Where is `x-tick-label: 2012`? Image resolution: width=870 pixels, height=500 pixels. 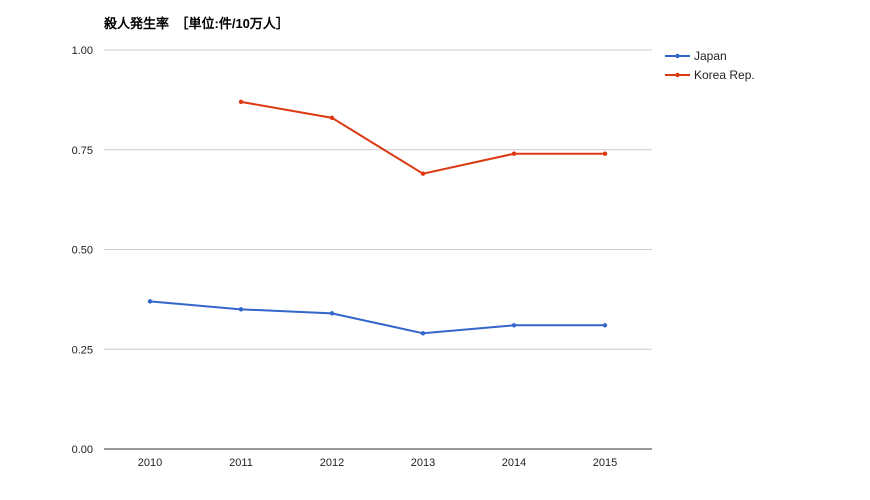
x-tick-label: 2012 is located at coordinates (332, 463).